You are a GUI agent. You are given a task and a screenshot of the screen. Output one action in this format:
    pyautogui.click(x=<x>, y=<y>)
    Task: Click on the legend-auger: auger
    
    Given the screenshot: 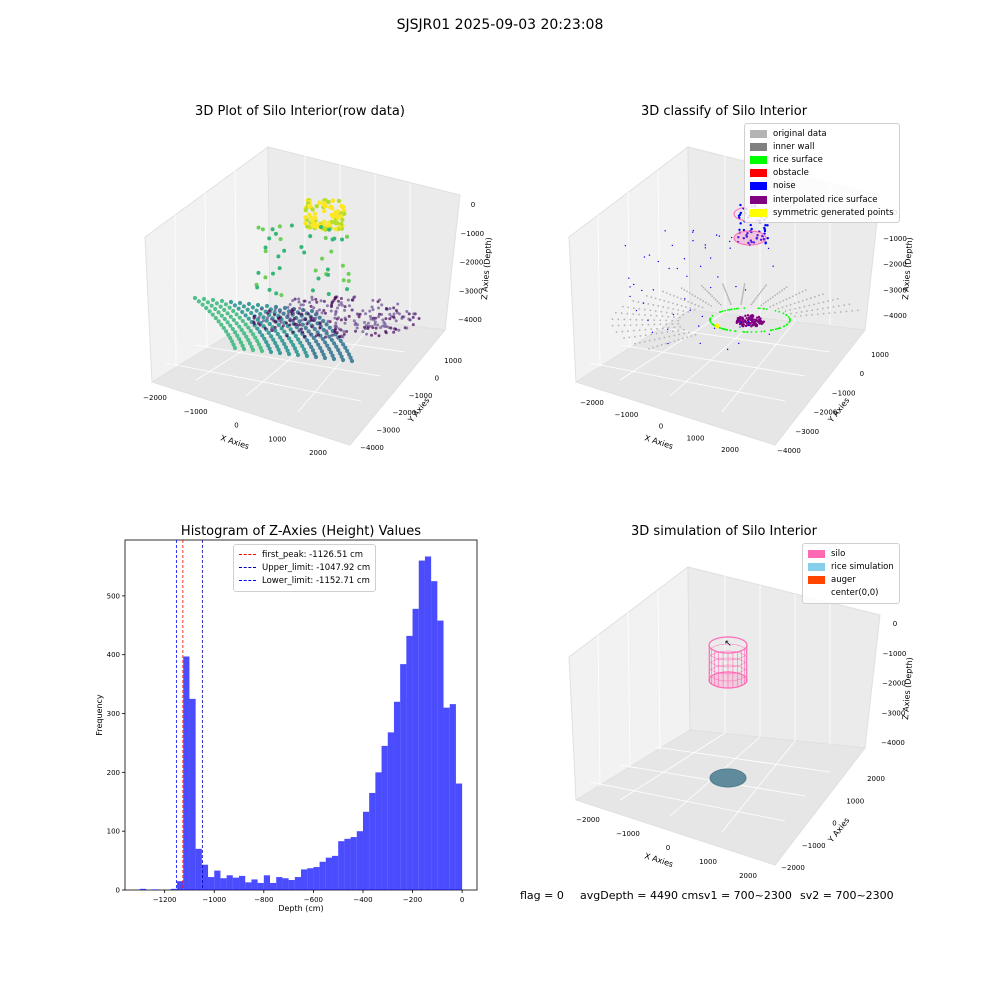 What is the action you would take?
    pyautogui.click(x=851, y=579)
    